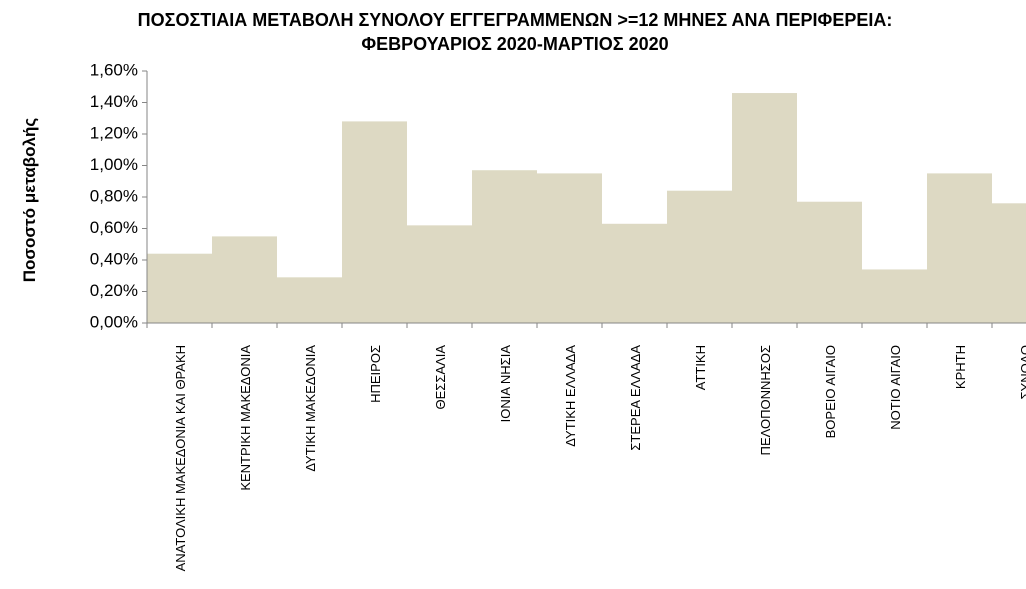  I want to click on x-tick-label: ΗΠΕΙΡΟΣ, so click(374, 374).